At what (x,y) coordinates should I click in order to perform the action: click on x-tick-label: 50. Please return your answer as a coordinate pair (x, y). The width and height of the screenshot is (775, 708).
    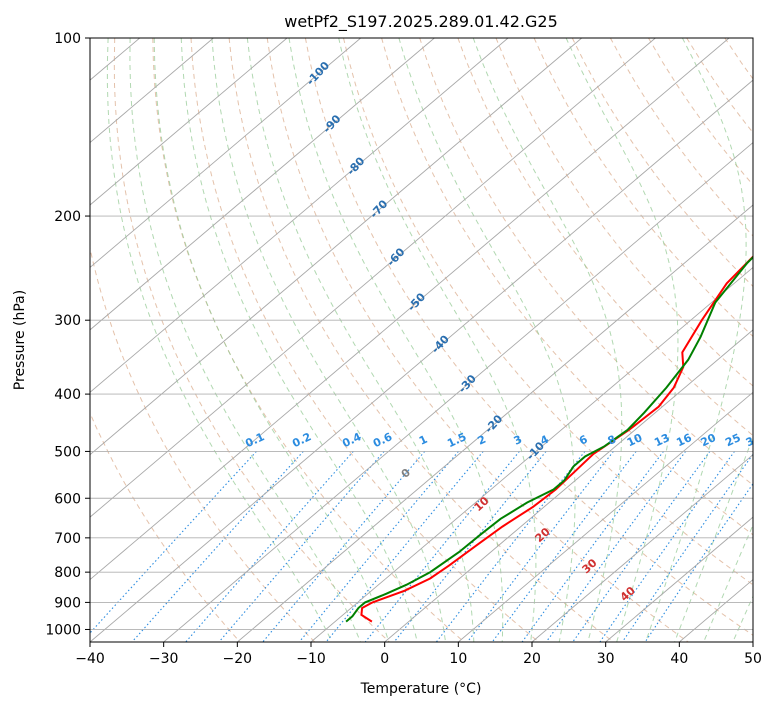
    Looking at the image, I should click on (753, 659).